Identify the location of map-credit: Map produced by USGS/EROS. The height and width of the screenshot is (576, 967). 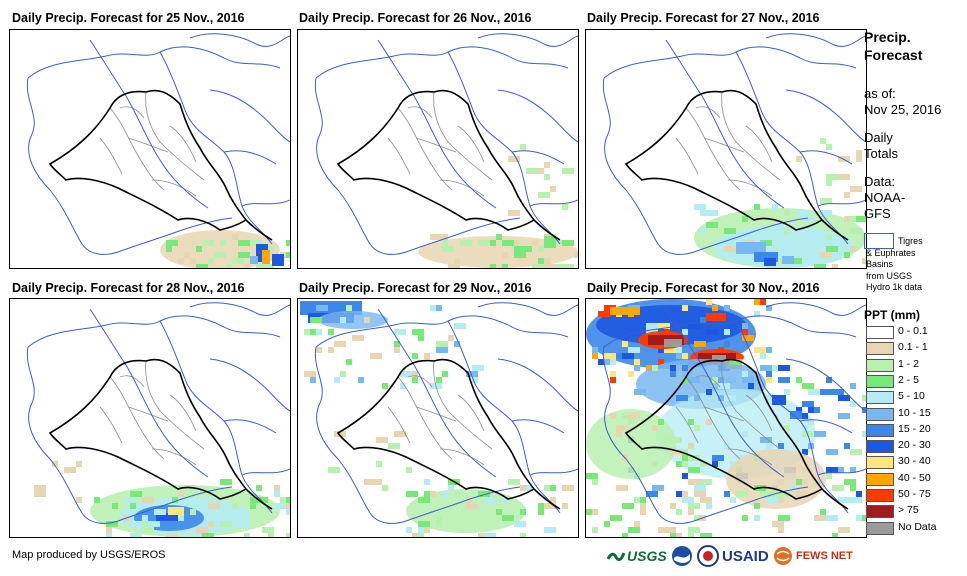
(89, 555).